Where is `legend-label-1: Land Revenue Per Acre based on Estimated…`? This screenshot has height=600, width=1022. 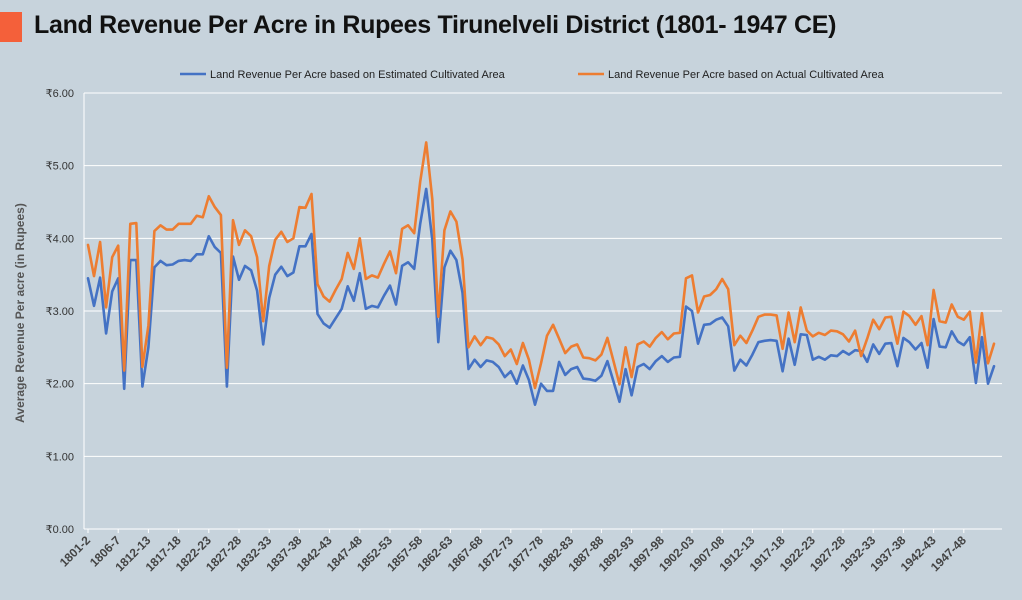
legend-label-1: Land Revenue Per Acre based on Estimated… is located at coordinates (358, 75).